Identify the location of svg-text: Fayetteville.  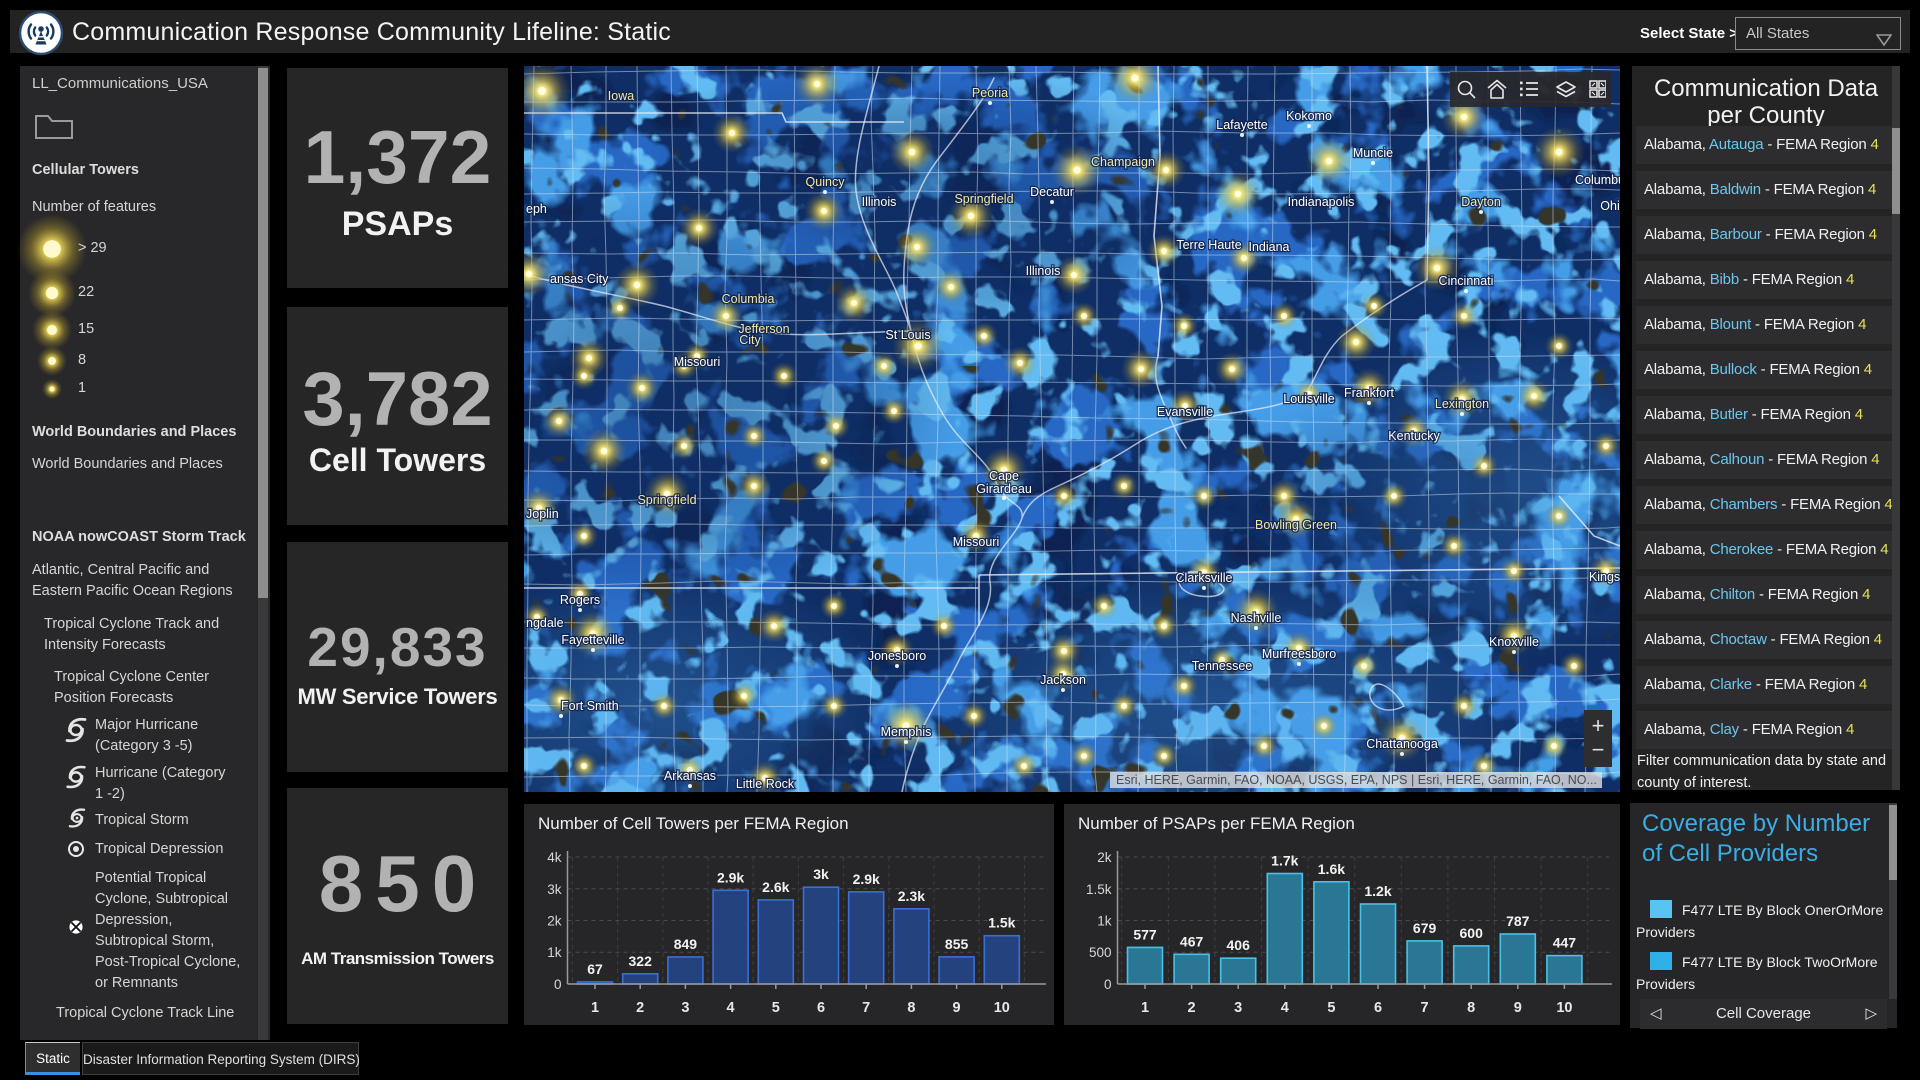
(592, 640).